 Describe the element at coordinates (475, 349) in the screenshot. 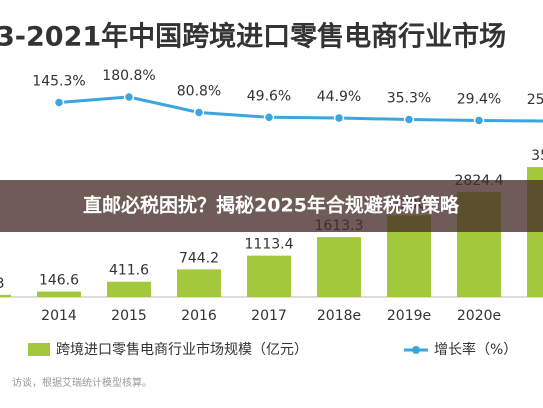

I see `legend-label: 增长率（%）` at that location.